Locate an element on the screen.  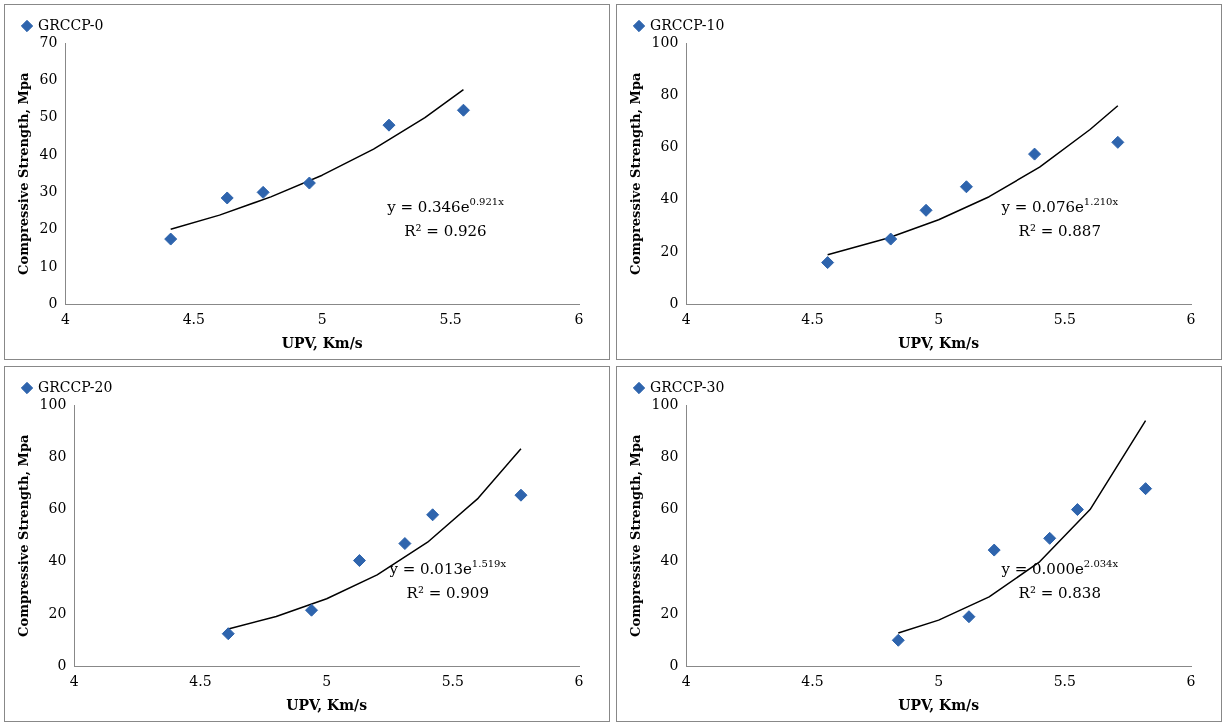
y-tick-label: 50 is located at coordinates (48, 116).